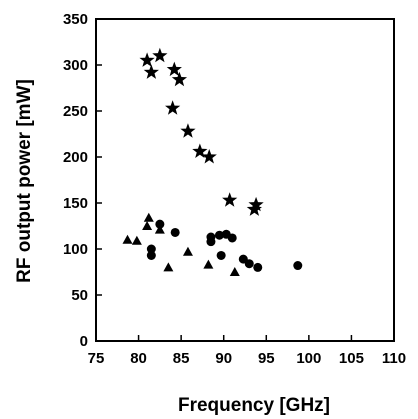 The width and height of the screenshot is (418, 419). Describe the element at coordinates (201, 131) in the screenshot. I see `series-star` at that location.